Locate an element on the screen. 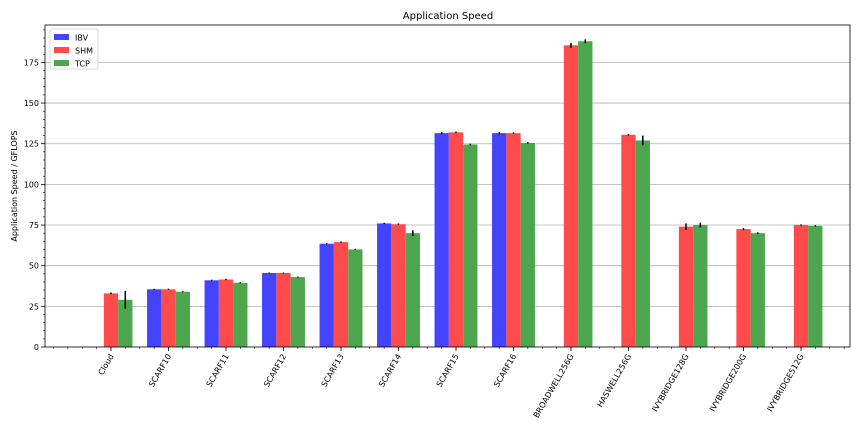 The image size is (864, 432). legend-swatch-ibv is located at coordinates (61, 37).